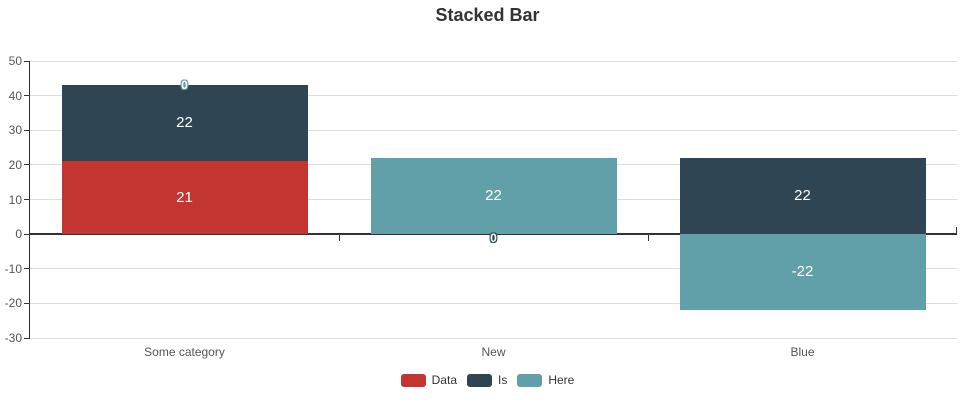  I want to click on legend: Data Is Here, so click(487, 380).